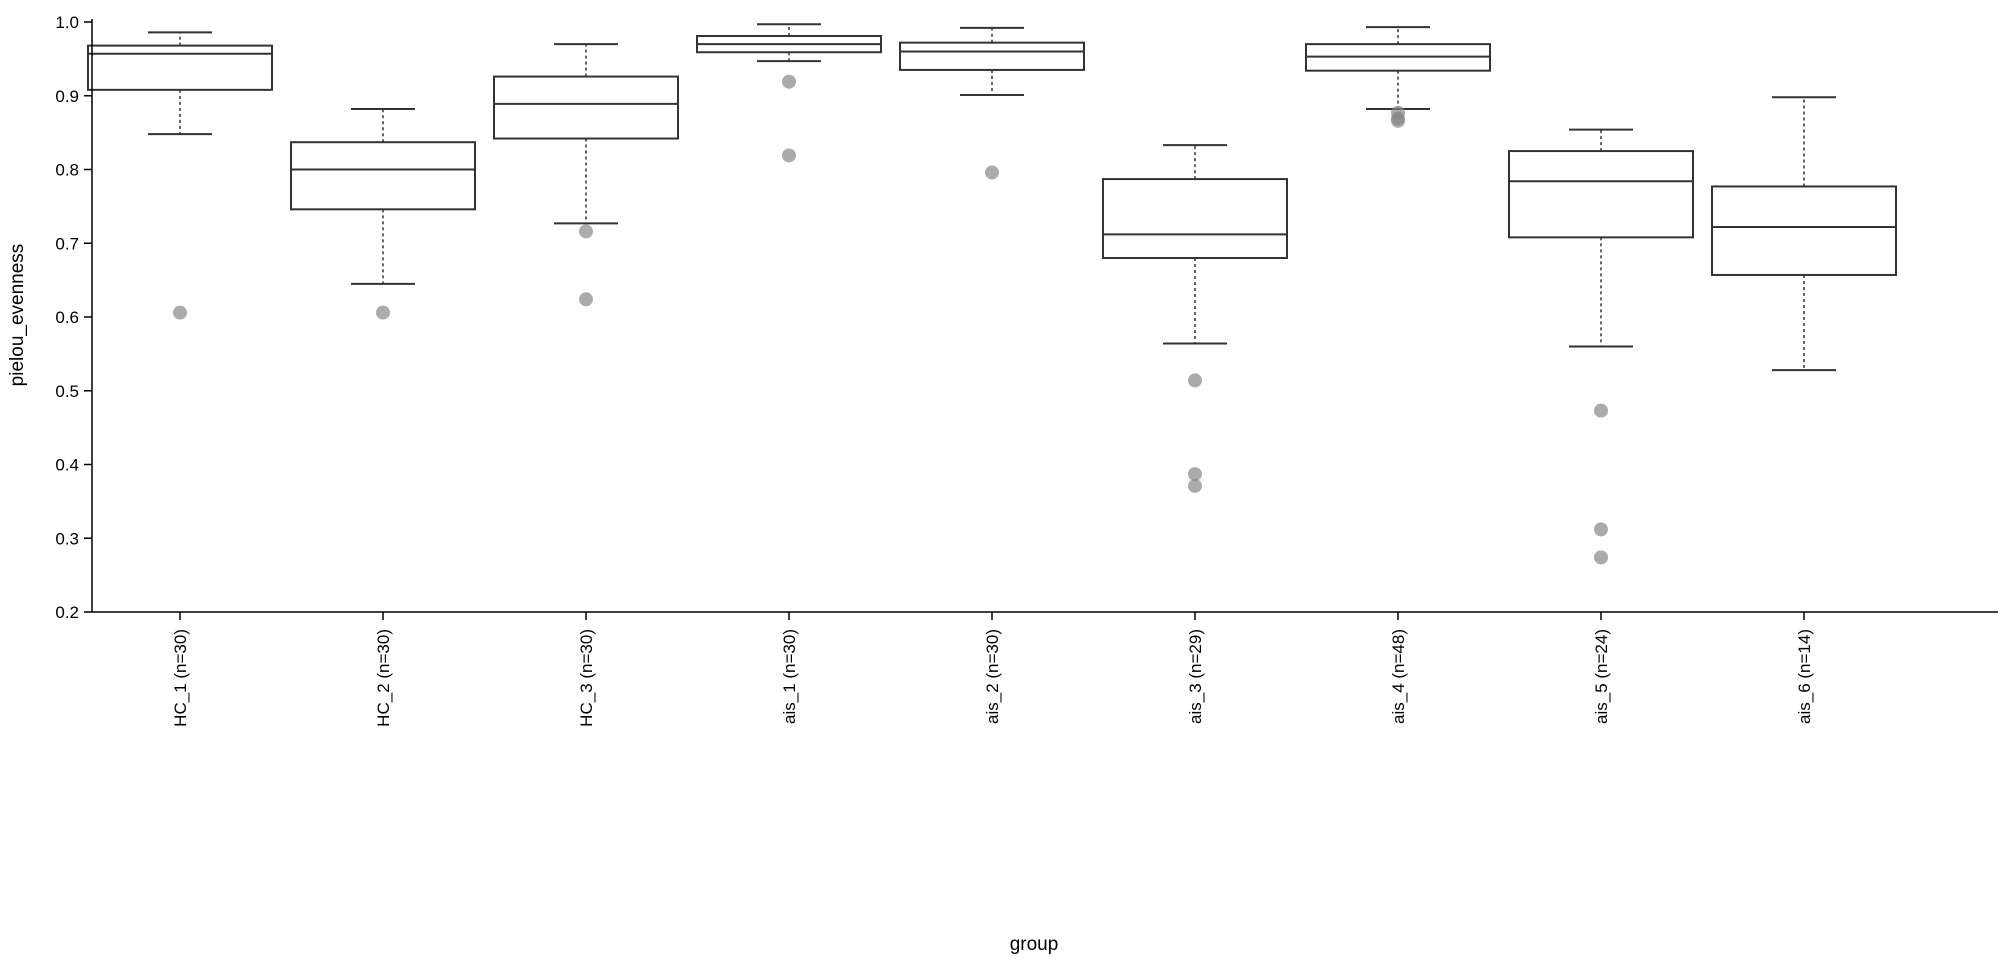 The image size is (2000, 970). I want to click on y-tick-label: 0.7, so click(67, 243).